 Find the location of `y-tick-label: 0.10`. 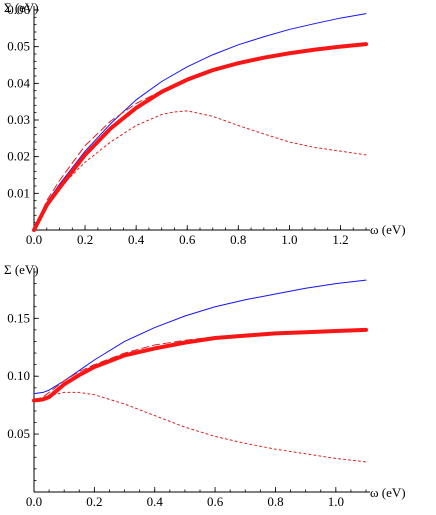

y-tick-label: 0.10 is located at coordinates (18, 375).